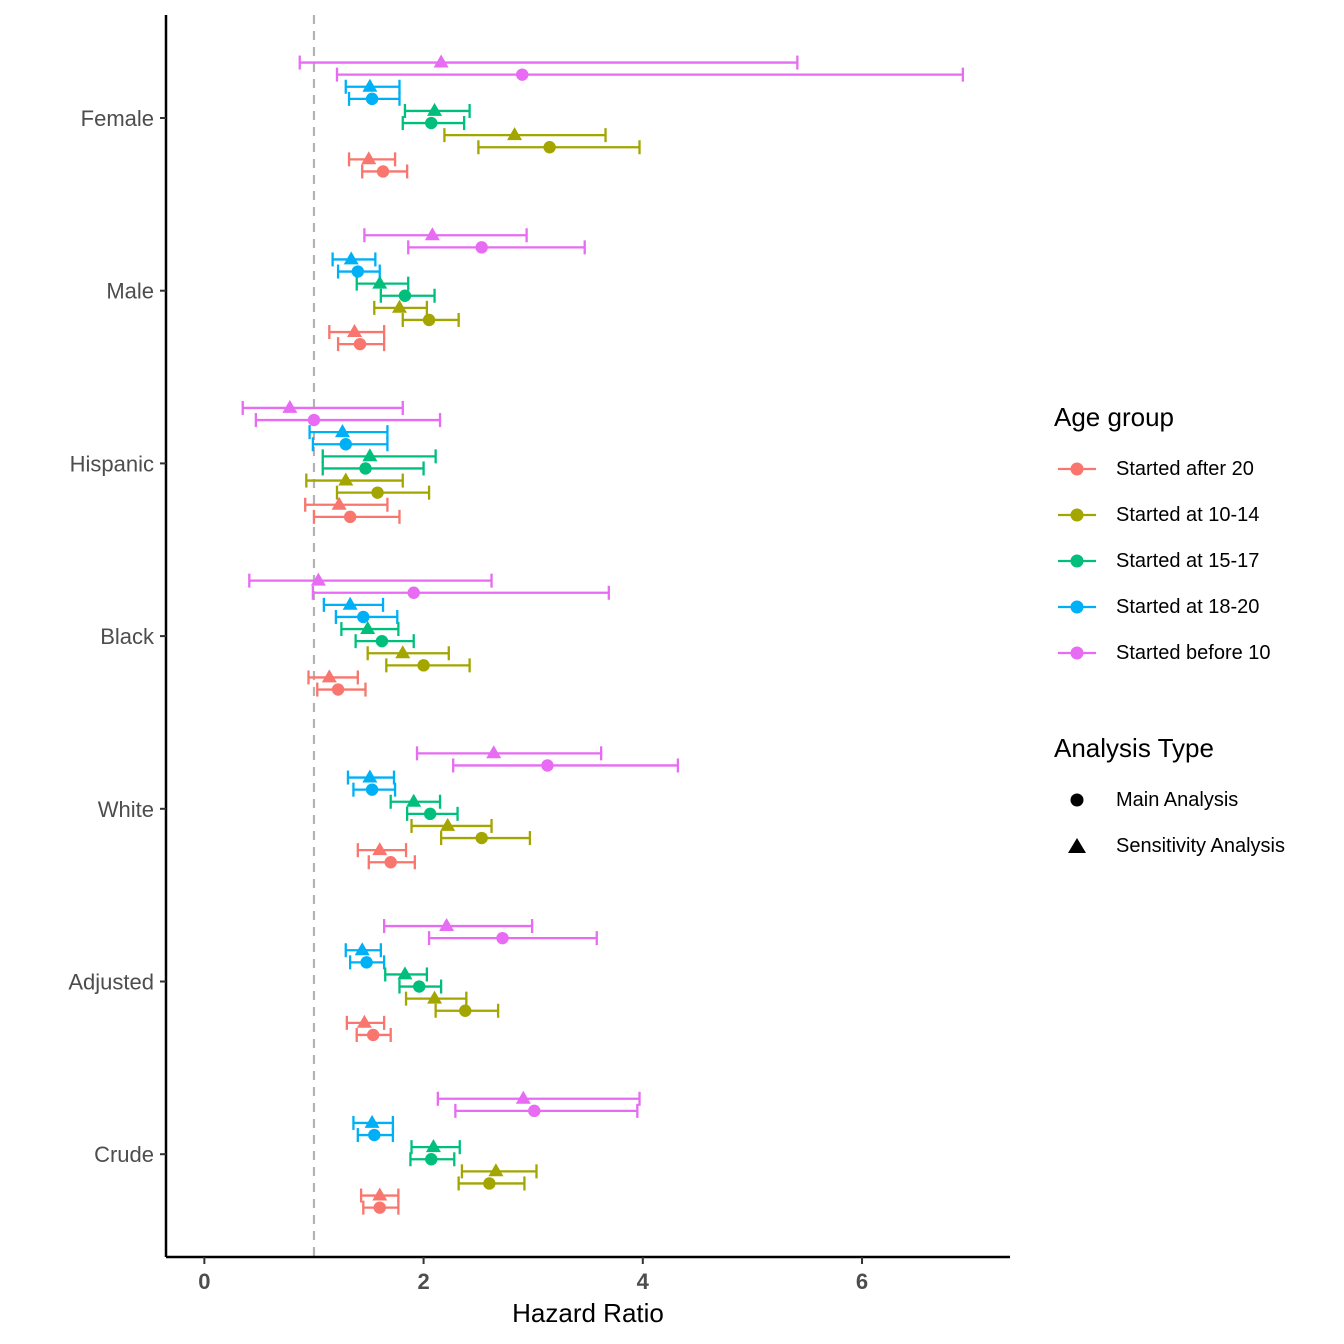 This screenshot has width=1344, height=1344. I want to click on error-bar-female-started-at-10-14-sensitivity, so click(525, 135).